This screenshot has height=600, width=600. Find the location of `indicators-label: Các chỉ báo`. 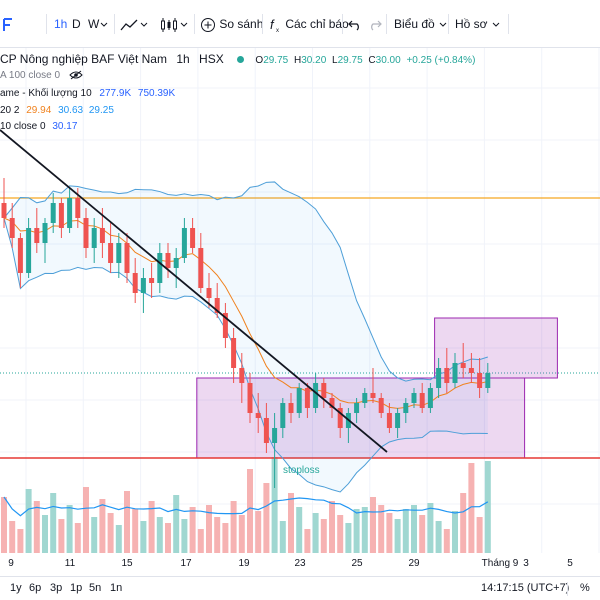

indicators-label: Các chỉ báo is located at coordinates (317, 24).